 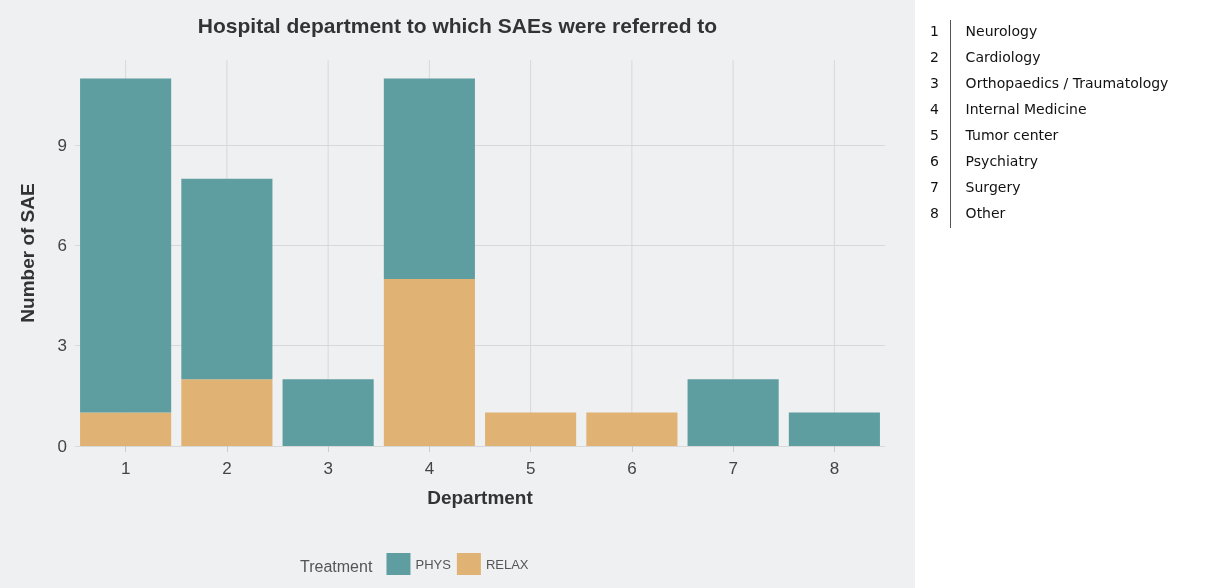 What do you see at coordinates (227, 468) in the screenshot?
I see `x-tick-label: 2` at bounding box center [227, 468].